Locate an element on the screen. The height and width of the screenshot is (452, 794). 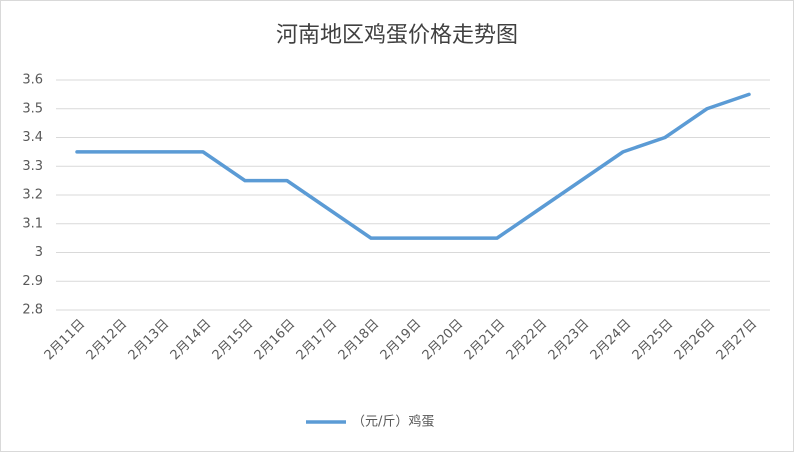
y-tick-label: 3.5 is located at coordinates (32, 108).